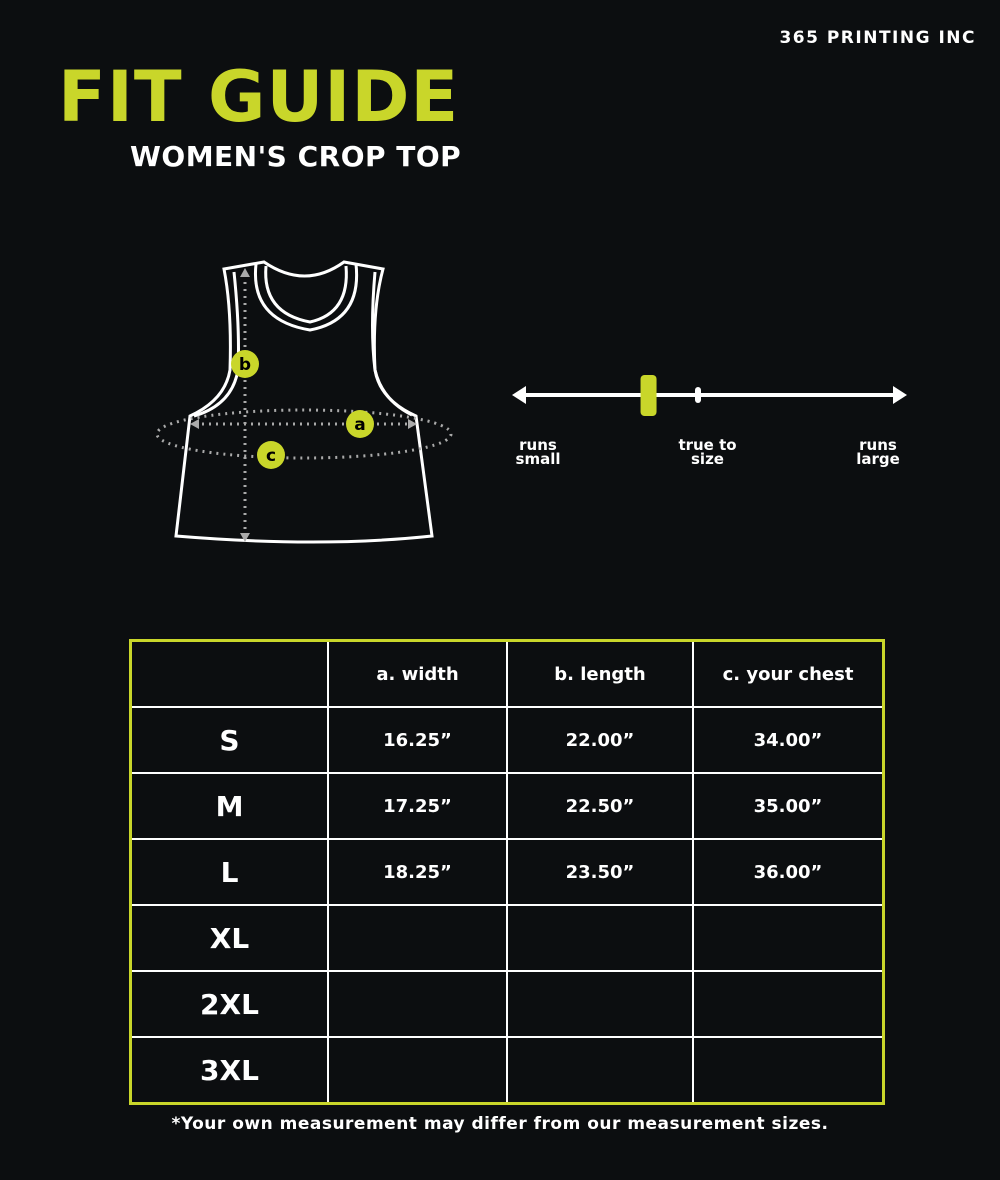 This screenshot has height=1180, width=1000. I want to click on crop-top-diagram: b a c, so click(304, 402).